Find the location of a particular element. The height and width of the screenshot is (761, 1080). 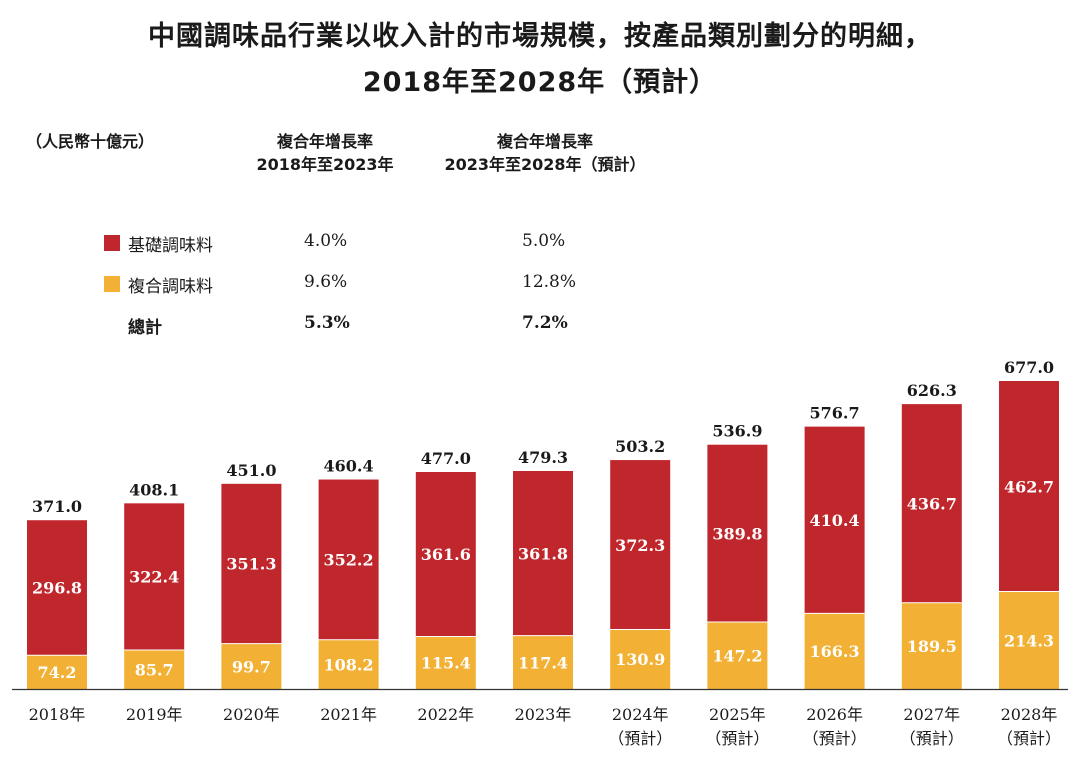

data-label-basic: 462.7 is located at coordinates (1029, 486).